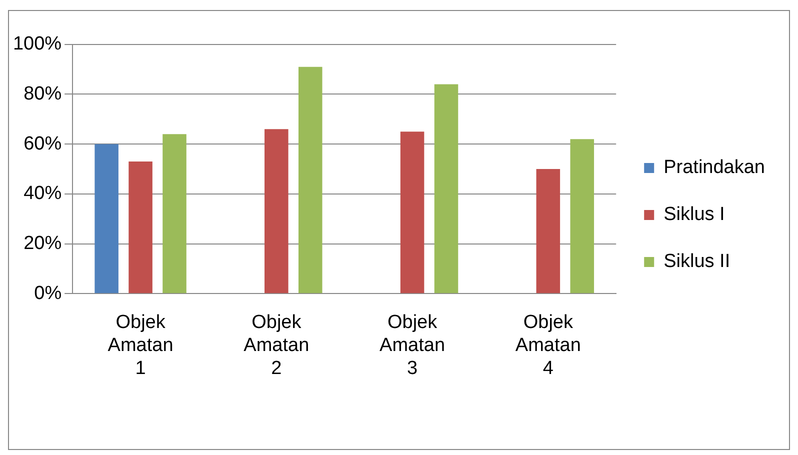 The height and width of the screenshot is (455, 798). Describe the element at coordinates (43, 143) in the screenshot. I see `y-tick-label: 60%` at that location.